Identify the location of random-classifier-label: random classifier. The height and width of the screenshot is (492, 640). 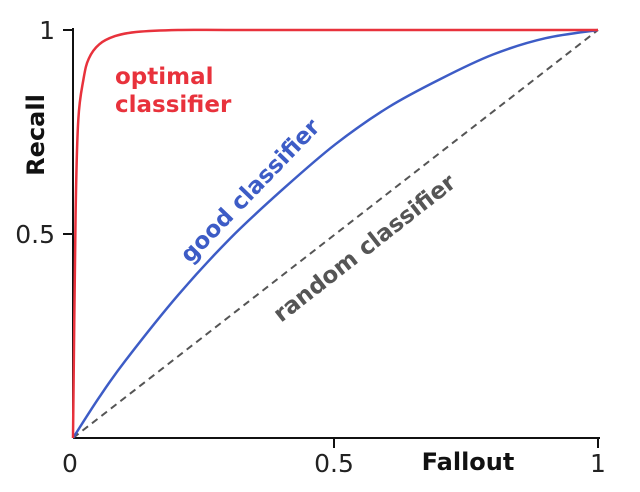
(365, 248).